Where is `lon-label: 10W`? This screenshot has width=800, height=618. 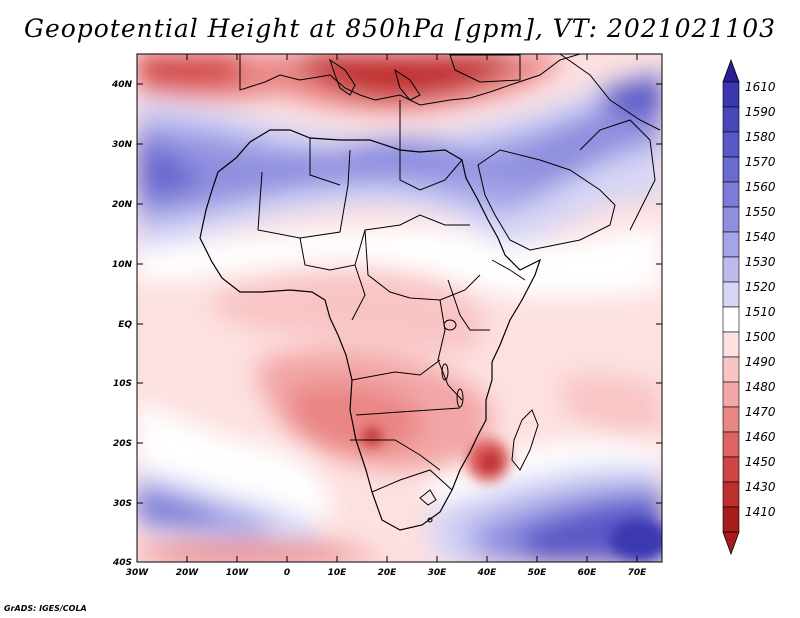 lon-label: 10W is located at coordinates (238, 573).